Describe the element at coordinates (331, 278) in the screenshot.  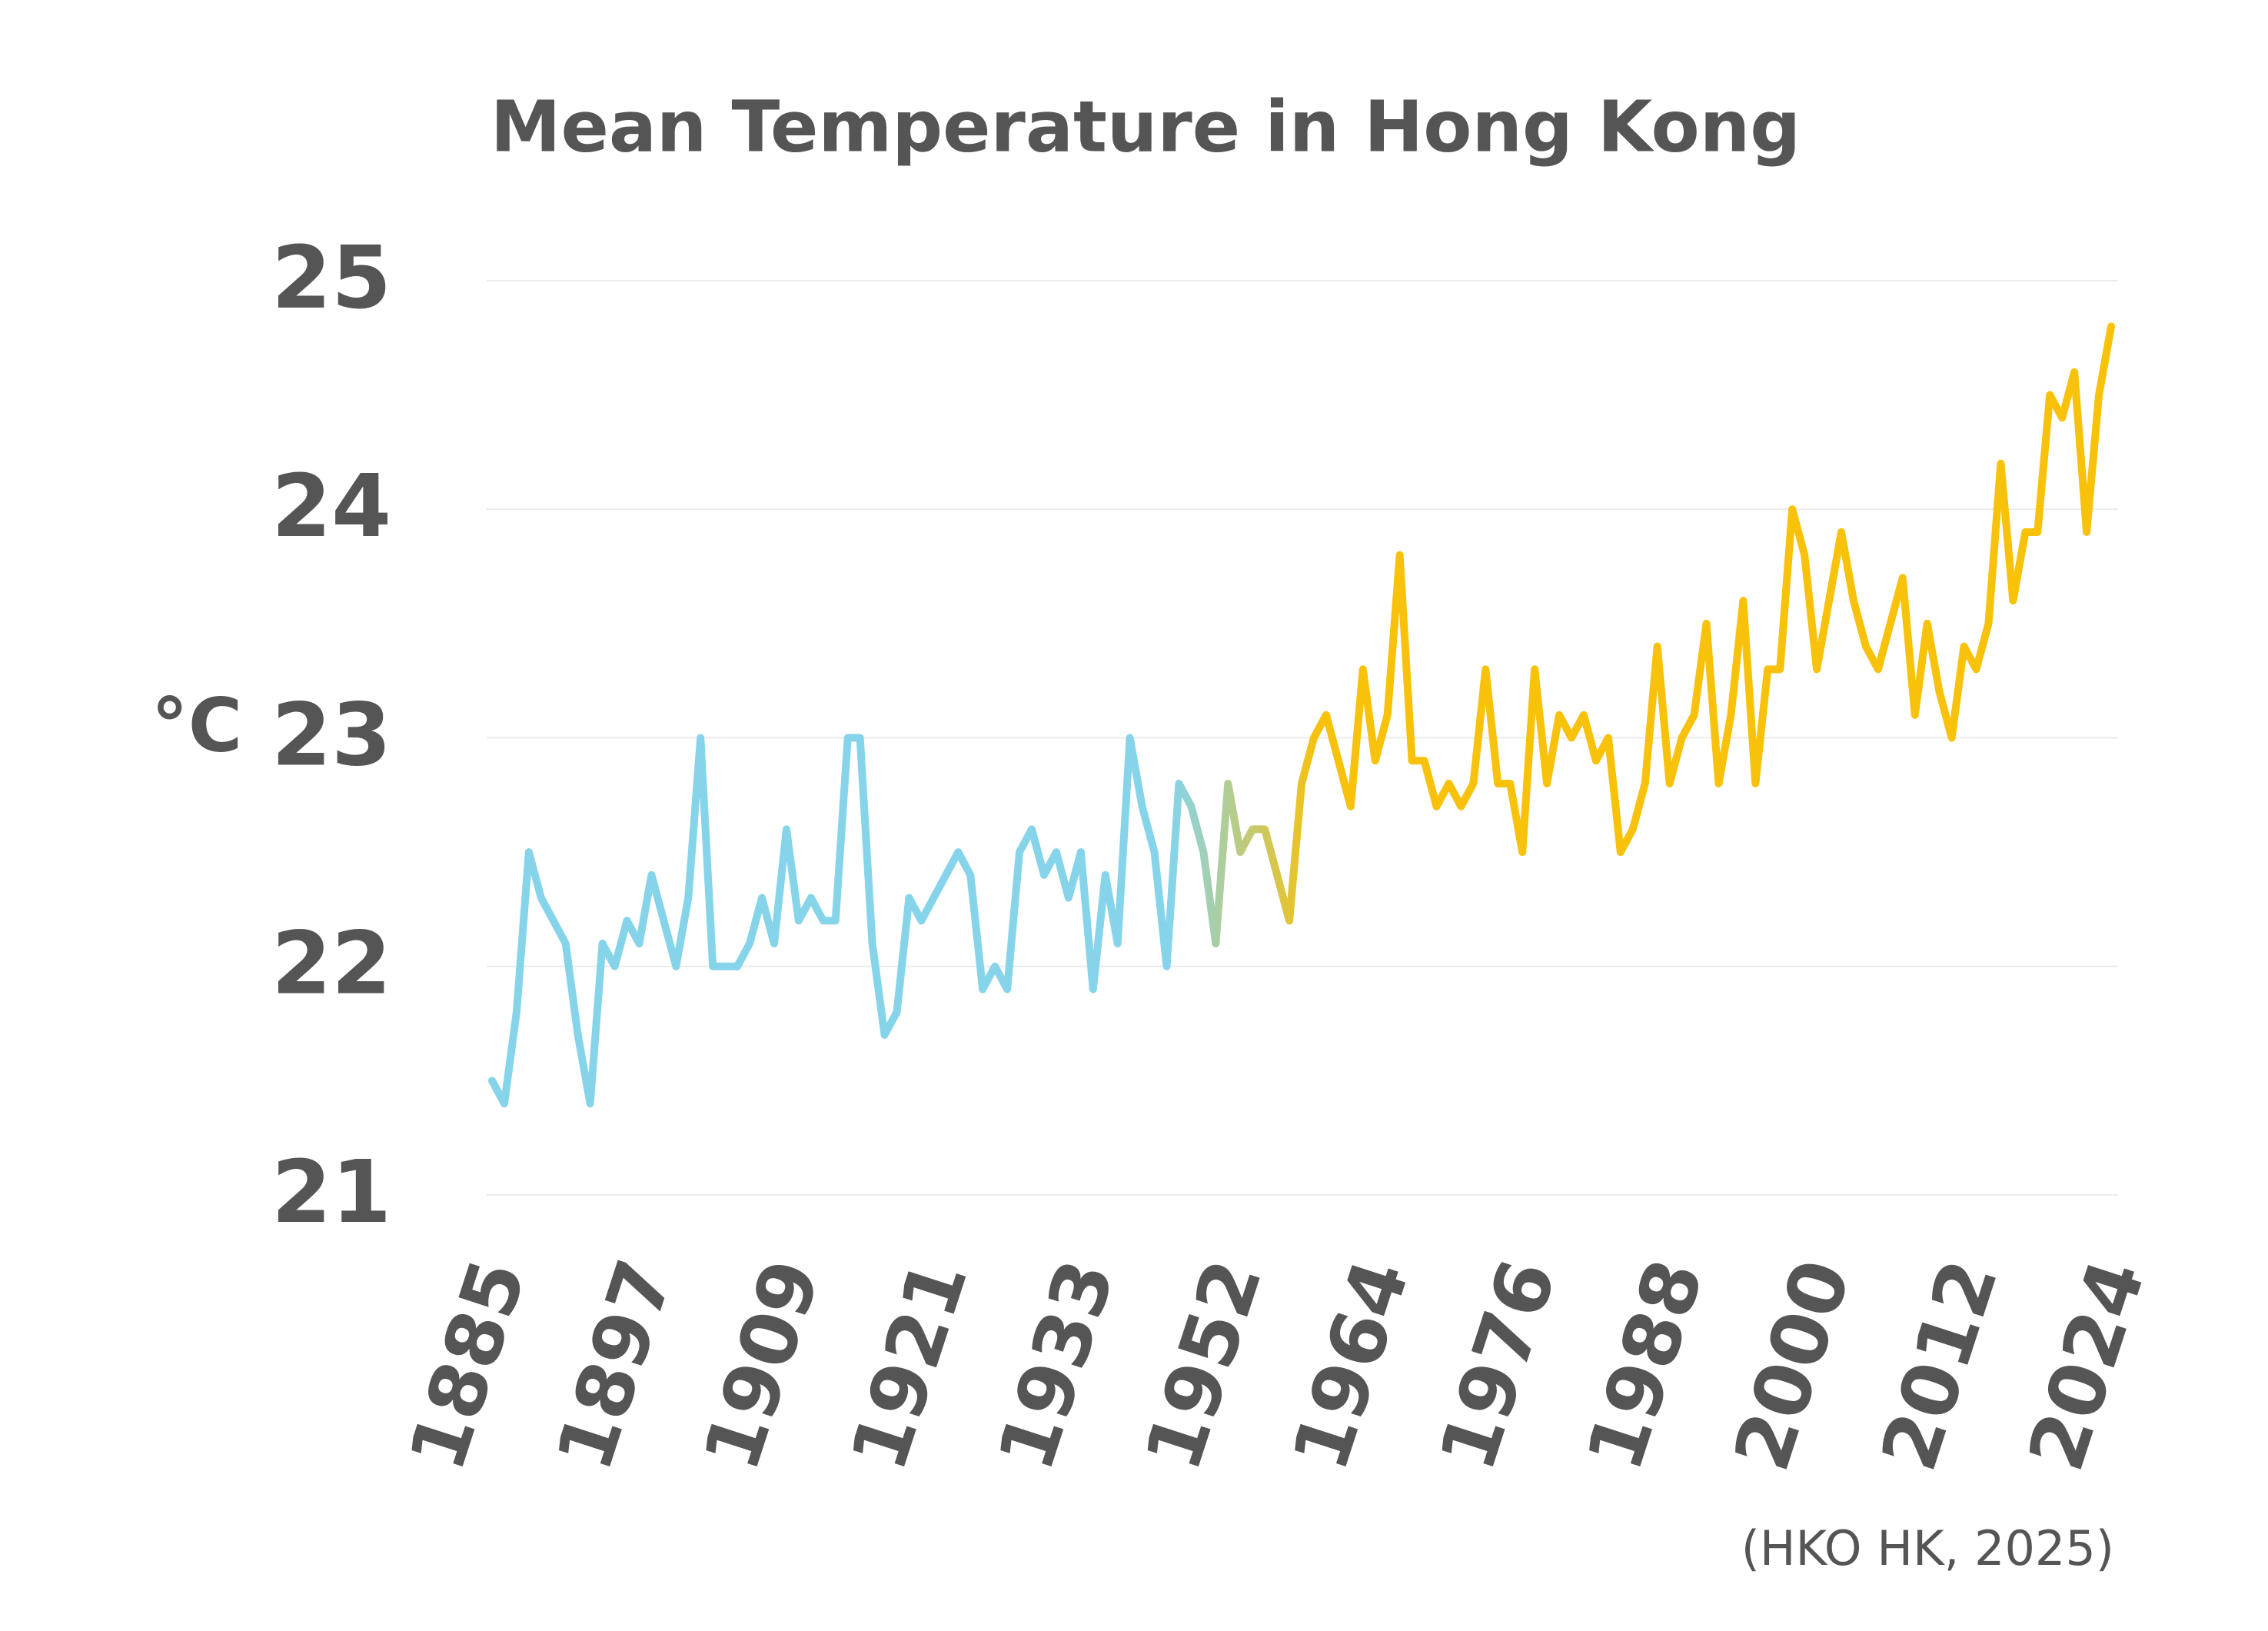
I see `y-tick-label: 25` at that location.